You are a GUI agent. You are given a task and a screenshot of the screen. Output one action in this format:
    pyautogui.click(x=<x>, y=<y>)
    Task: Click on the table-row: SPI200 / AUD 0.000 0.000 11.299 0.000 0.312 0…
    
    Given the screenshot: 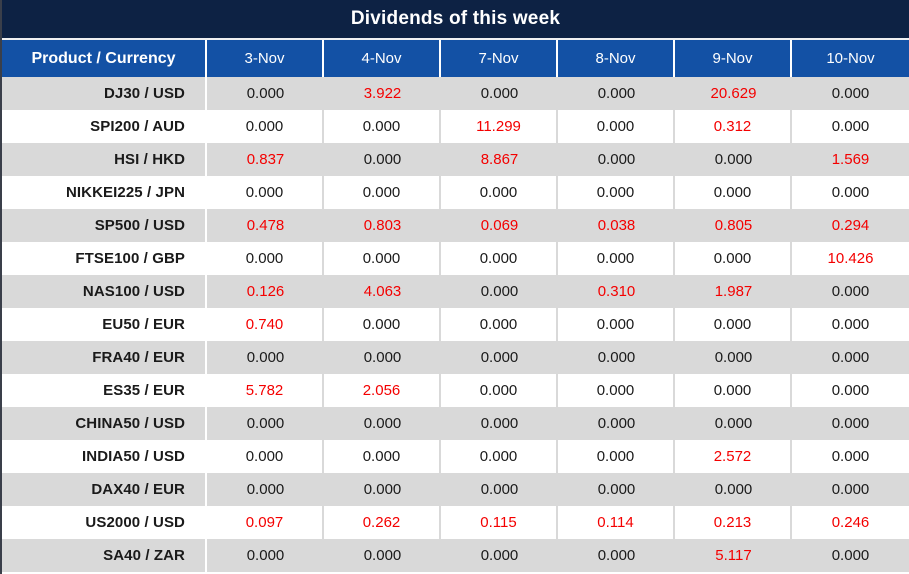 What is the action you would take?
    pyautogui.click(x=455, y=126)
    